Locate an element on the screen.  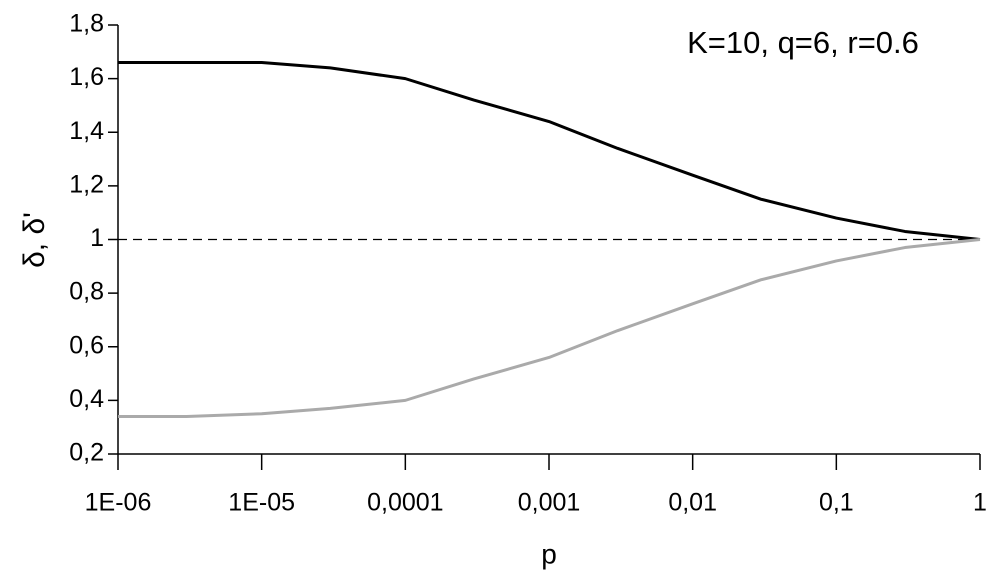
y-axis-label: δ, δ' is located at coordinates (34, 240).